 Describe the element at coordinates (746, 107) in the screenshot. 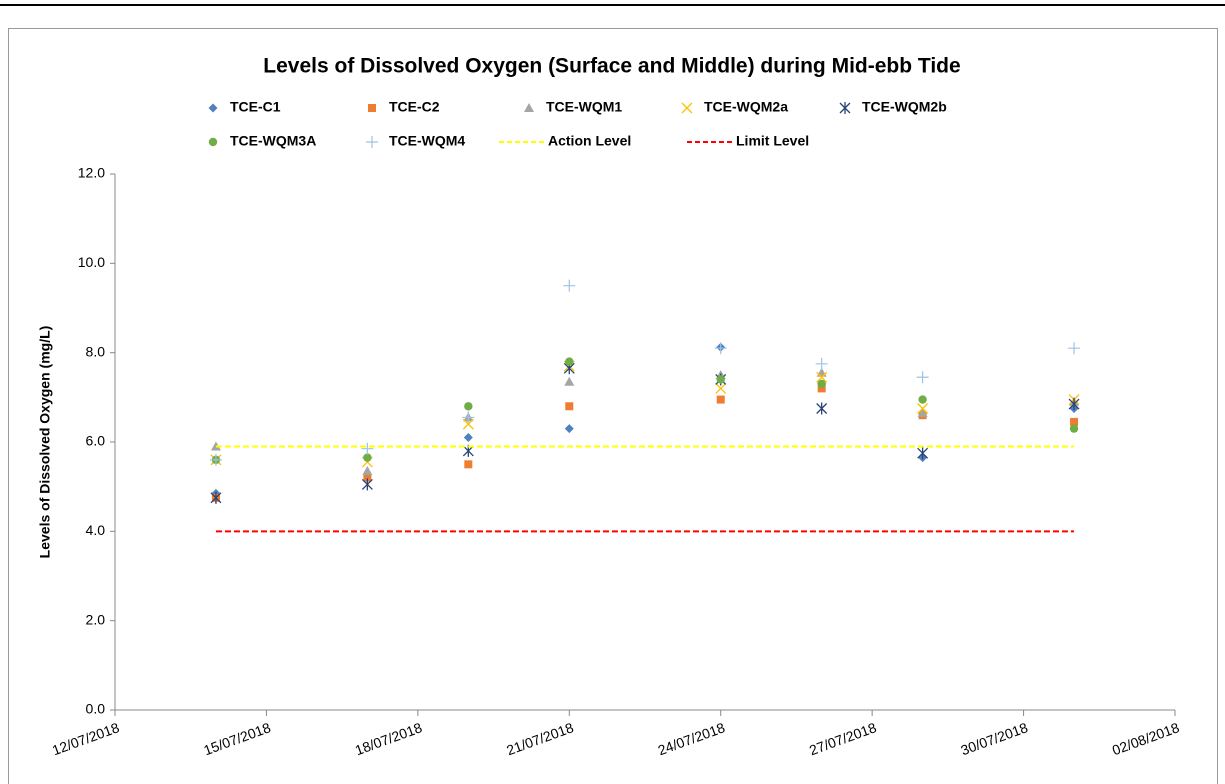

I see `legend-label: TCE-WQM2a` at that location.